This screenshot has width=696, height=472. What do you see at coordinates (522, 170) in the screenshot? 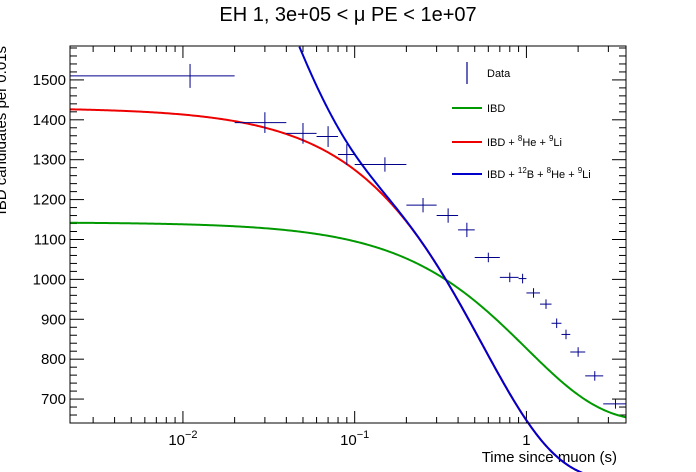
I see `legend-label-superscript: 12` at bounding box center [522, 170].